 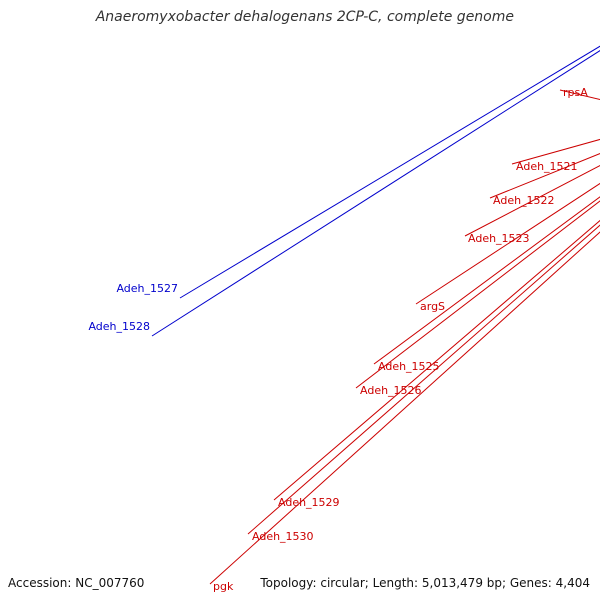 What do you see at coordinates (391, 390) in the screenshot?
I see `gene-label: Adeh_1526` at bounding box center [391, 390].